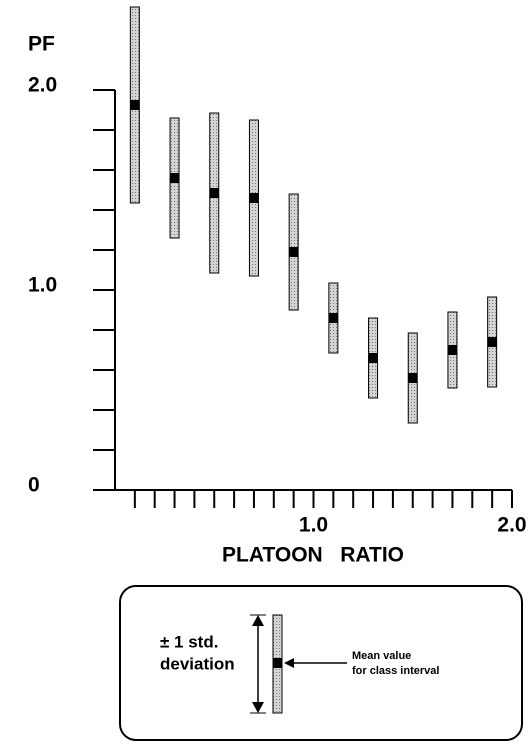  Describe the element at coordinates (313, 555) in the screenshot. I see `x-axis-label: PLATOON RATIO` at that location.